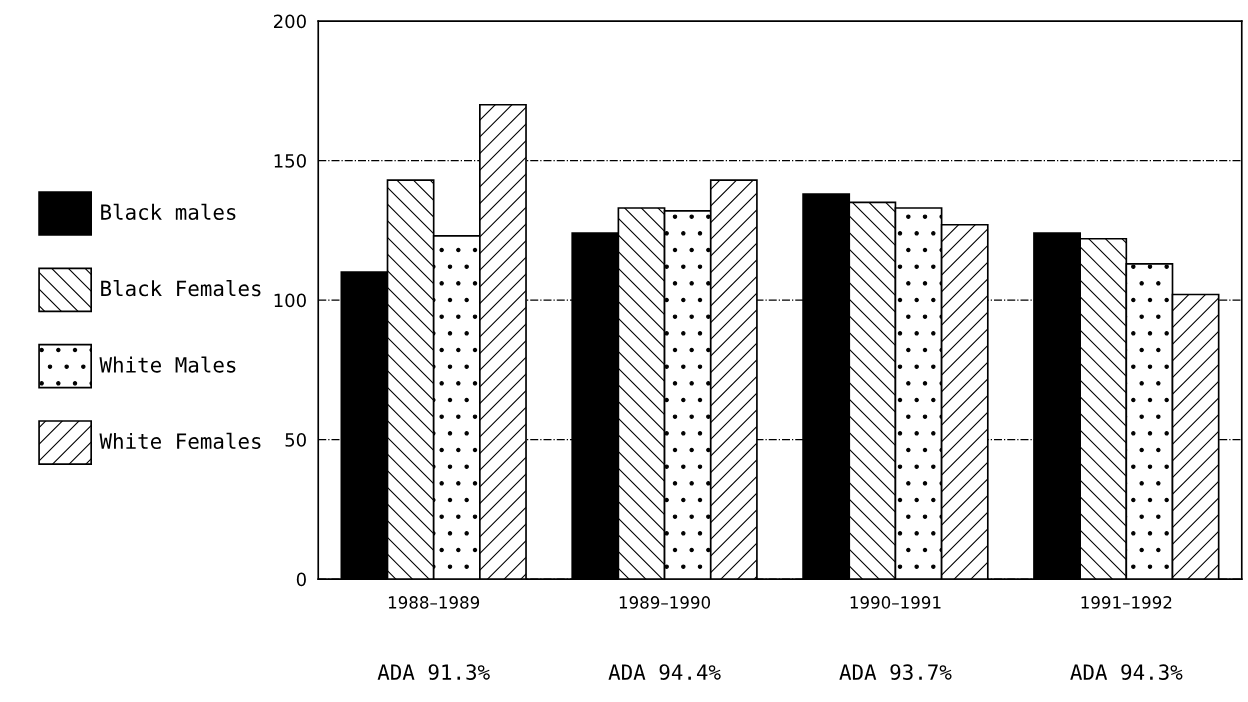  Describe the element at coordinates (664, 672) in the screenshot. I see `text: ADA 94.4%` at that location.